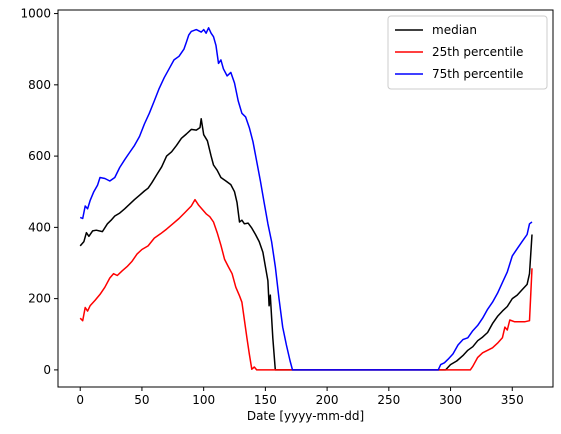  What do you see at coordinates (203, 400) in the screenshot?
I see `x-tick-label: 100` at bounding box center [203, 400].